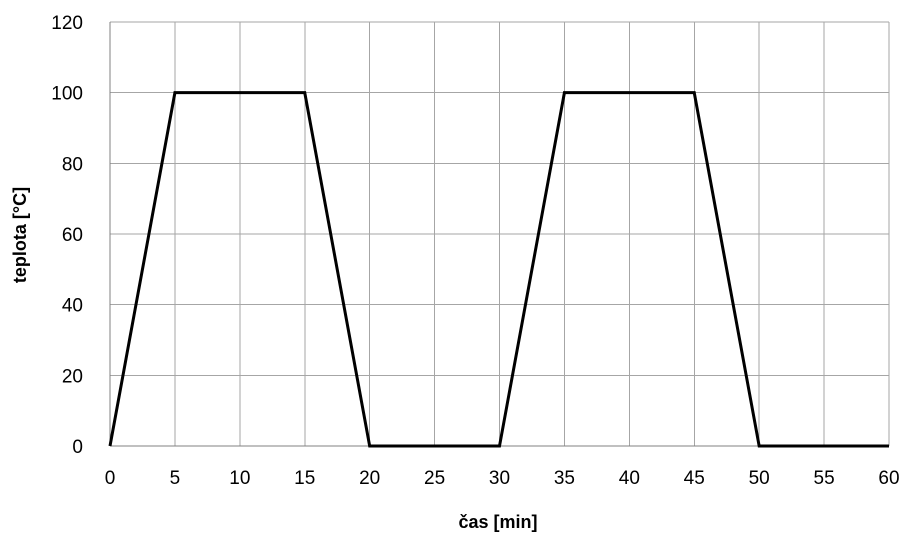 The height and width of the screenshot is (535, 905). What do you see at coordinates (72, 164) in the screenshot?
I see `y-tick-label: 80` at bounding box center [72, 164].